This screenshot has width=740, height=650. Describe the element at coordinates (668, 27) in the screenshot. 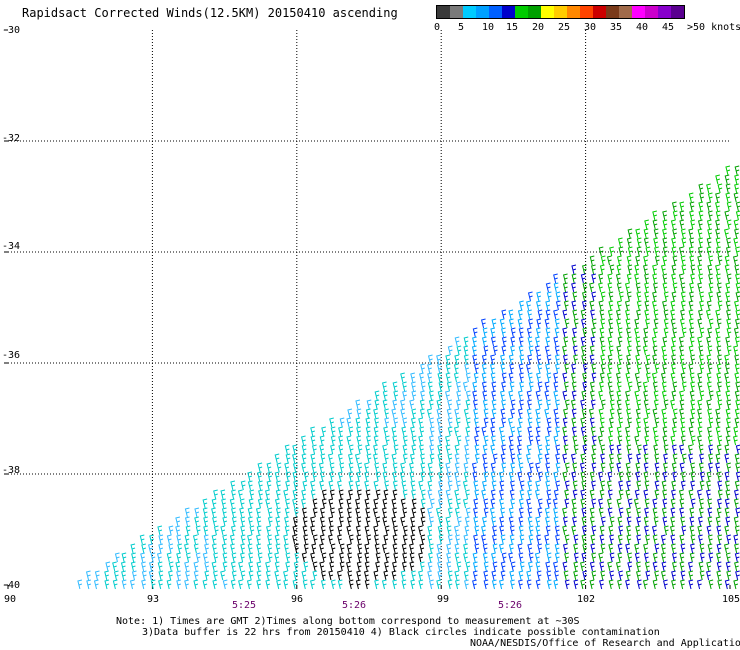

I see `legend-label-45: 45` at that location.